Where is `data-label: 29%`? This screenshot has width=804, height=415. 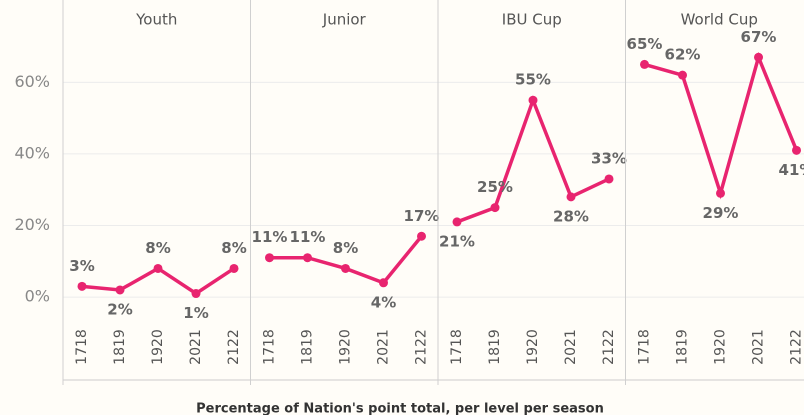
data-label: 29% is located at coordinates (721, 213).